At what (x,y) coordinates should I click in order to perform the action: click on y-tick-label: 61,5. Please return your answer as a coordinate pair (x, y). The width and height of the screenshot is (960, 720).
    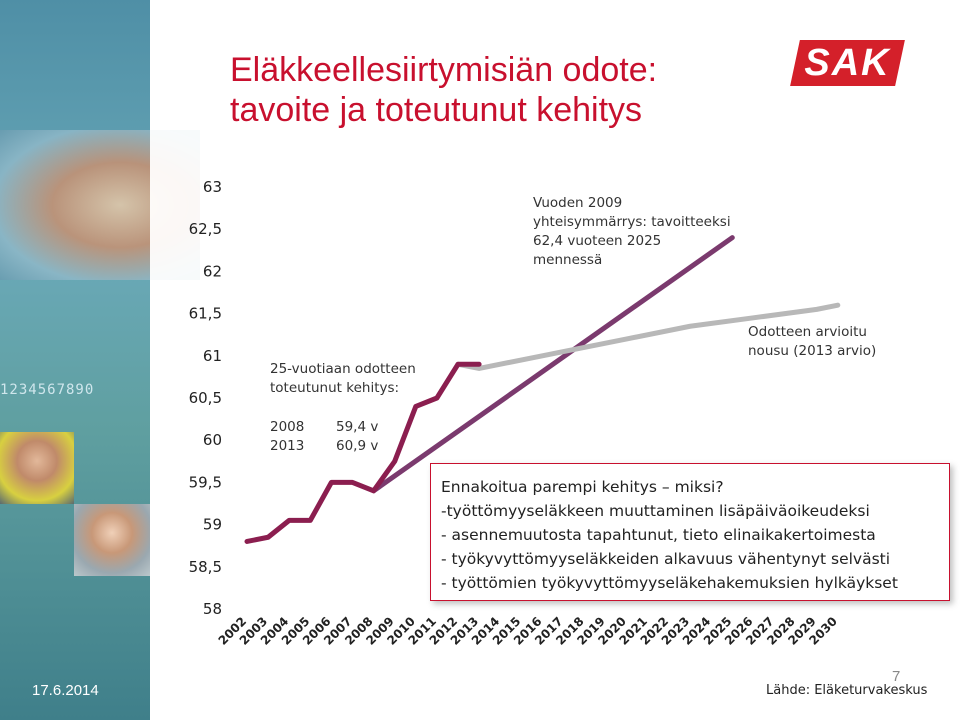
    Looking at the image, I should click on (205, 314).